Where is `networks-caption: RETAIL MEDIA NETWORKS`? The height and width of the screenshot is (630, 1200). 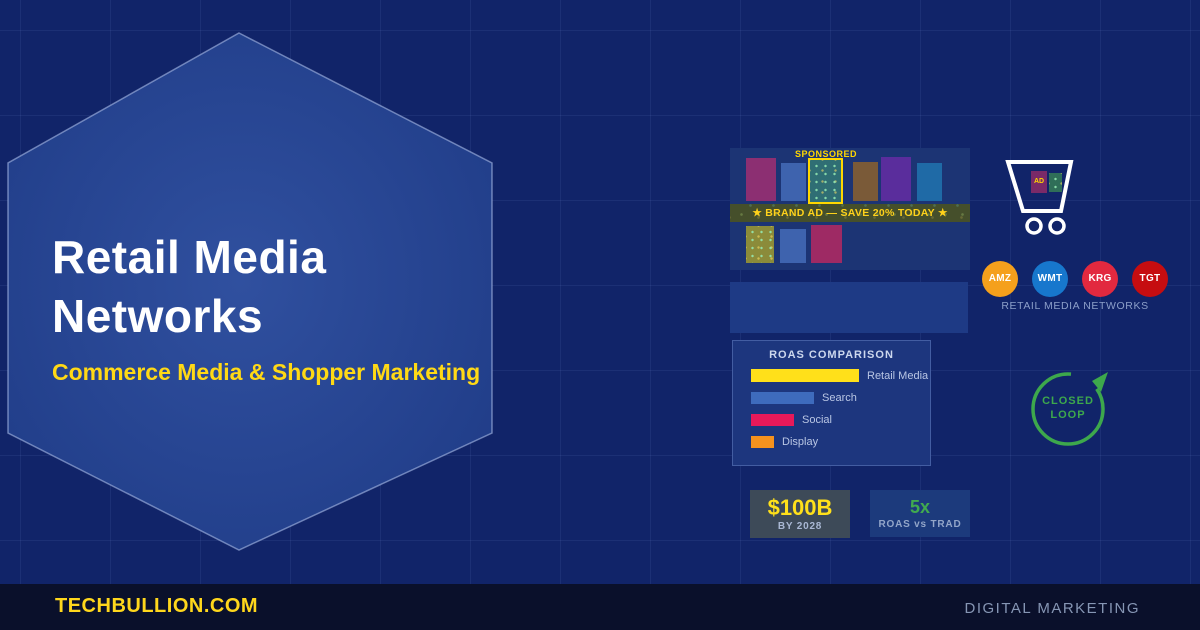 networks-caption: RETAIL MEDIA NETWORKS is located at coordinates (1075, 306).